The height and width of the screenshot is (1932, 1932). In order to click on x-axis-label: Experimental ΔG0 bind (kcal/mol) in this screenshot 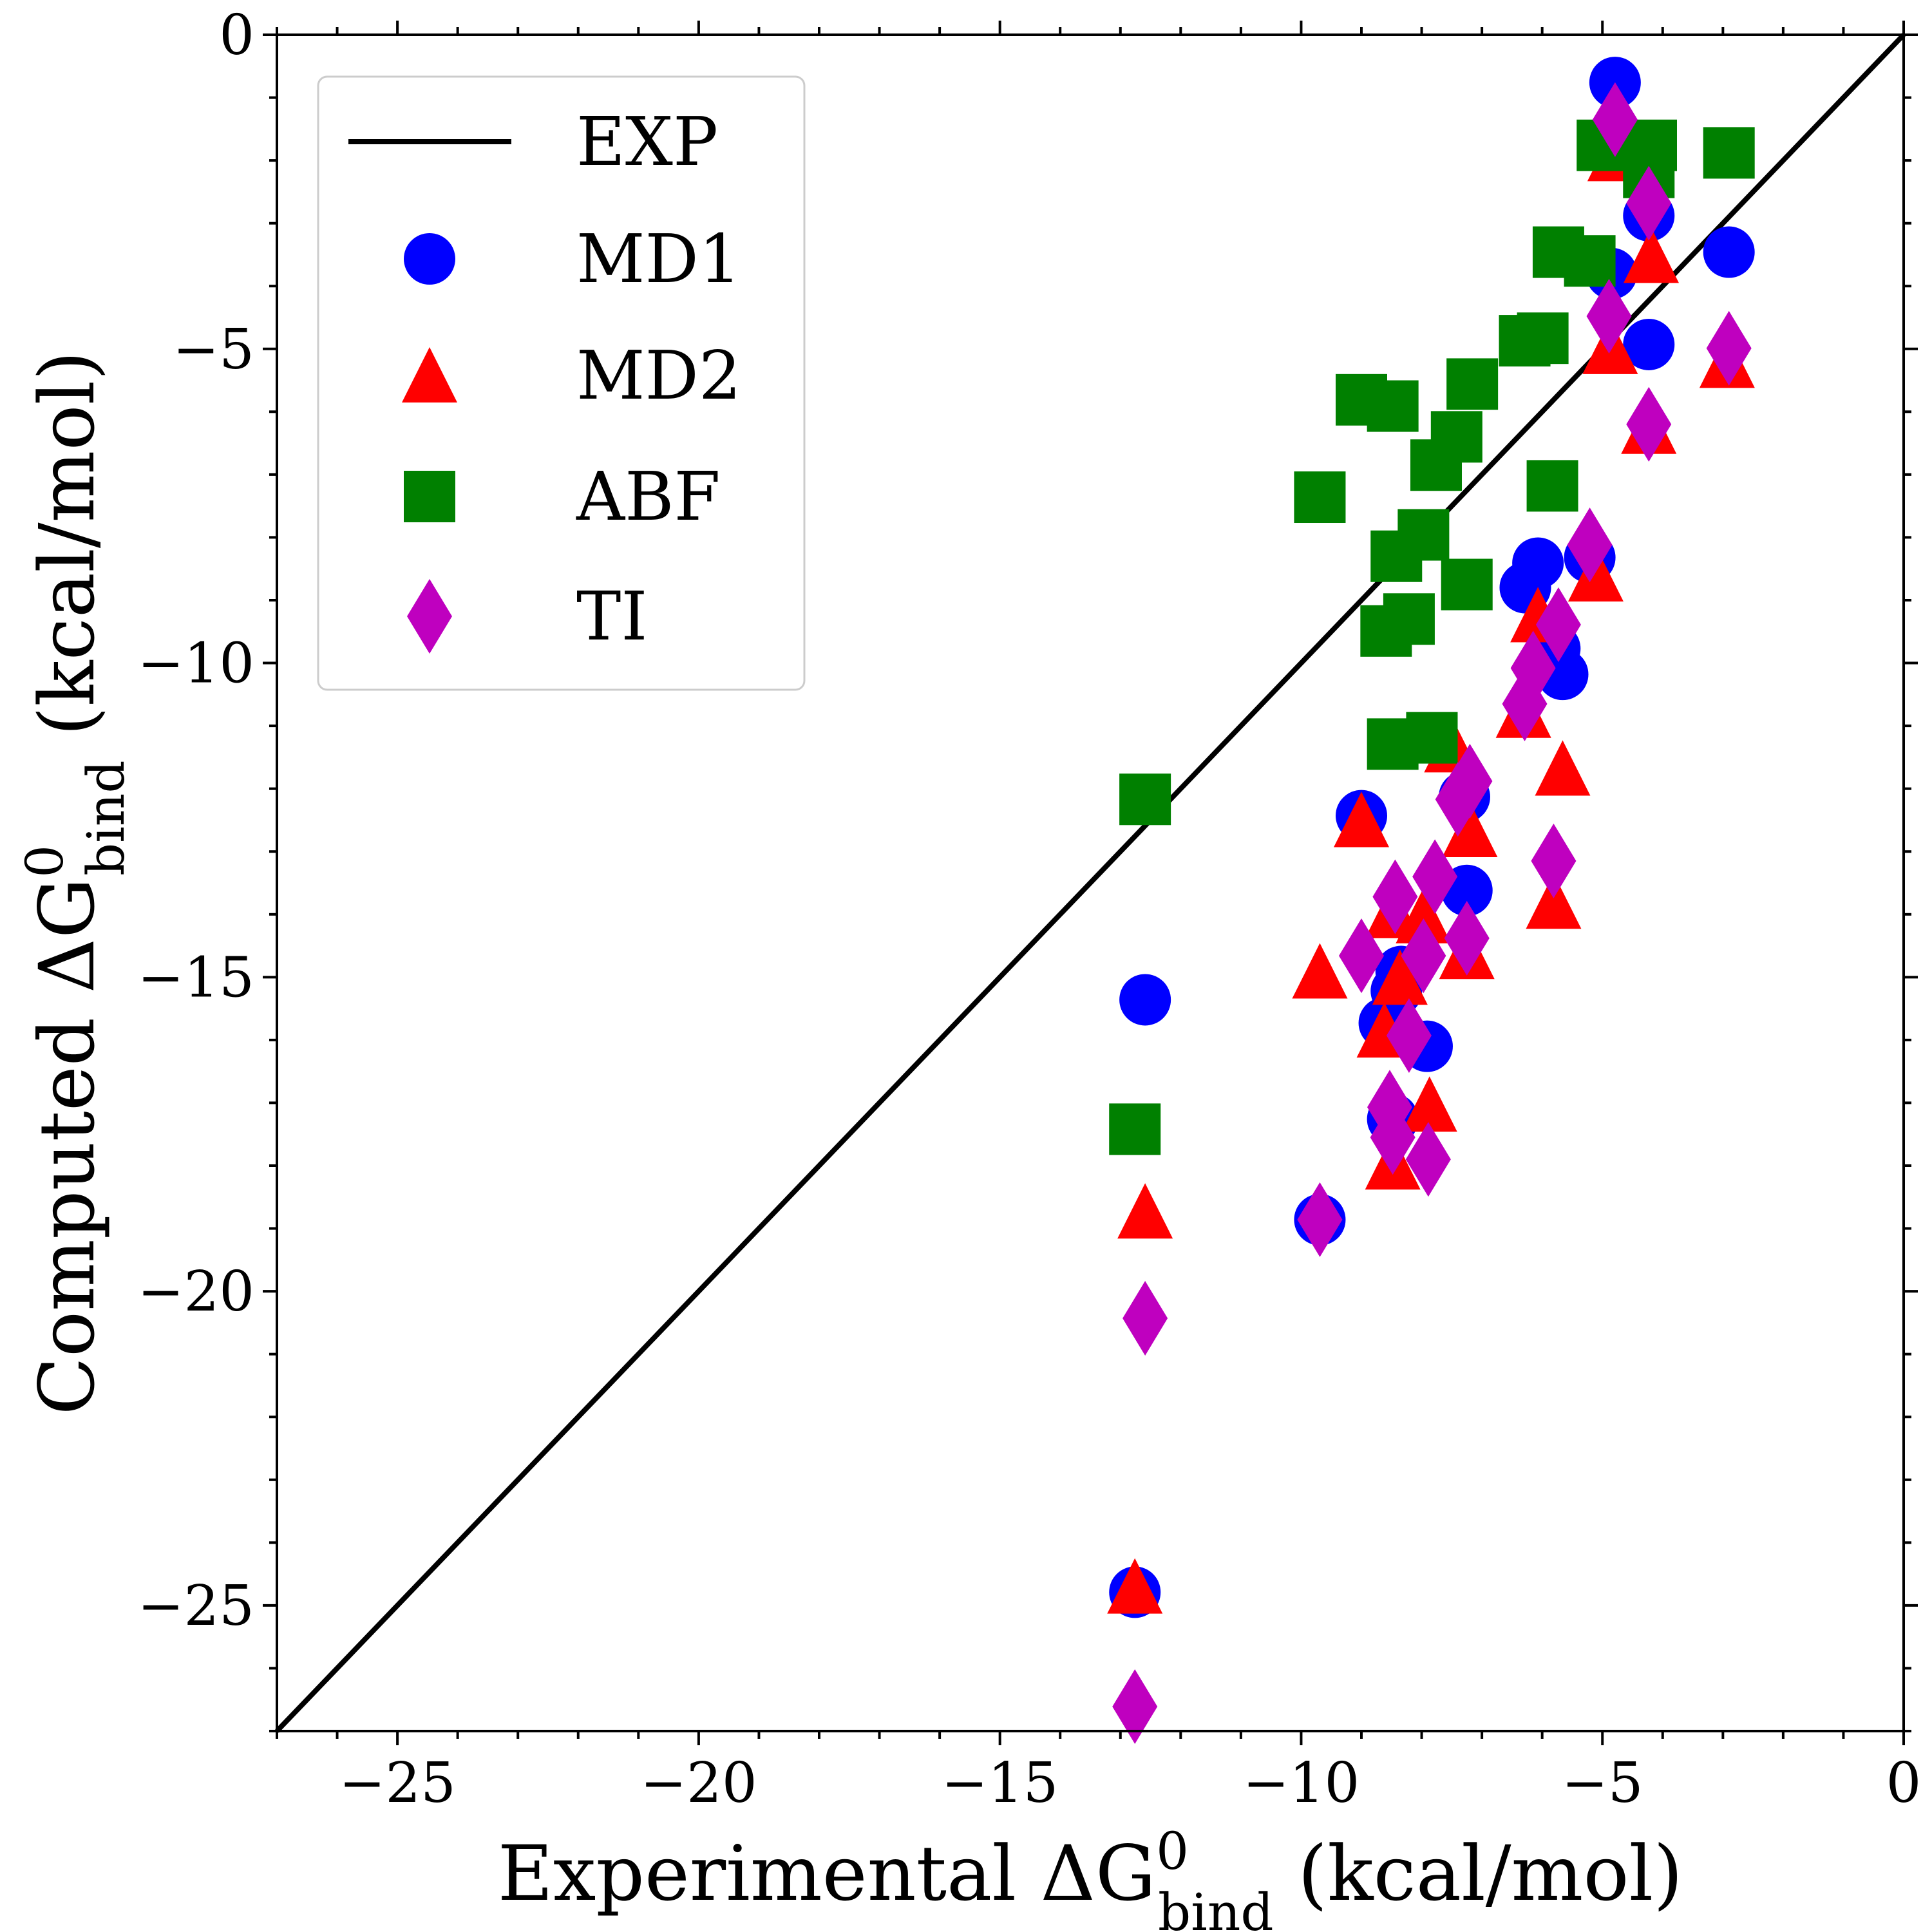, I will do `click(1091, 1876)`.